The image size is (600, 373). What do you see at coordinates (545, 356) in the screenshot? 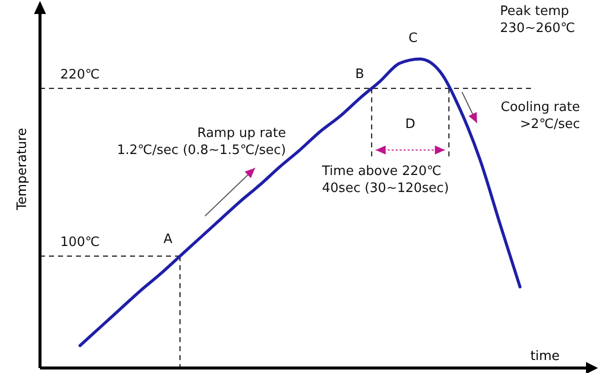
I see `x-axis-title: time` at bounding box center [545, 356].